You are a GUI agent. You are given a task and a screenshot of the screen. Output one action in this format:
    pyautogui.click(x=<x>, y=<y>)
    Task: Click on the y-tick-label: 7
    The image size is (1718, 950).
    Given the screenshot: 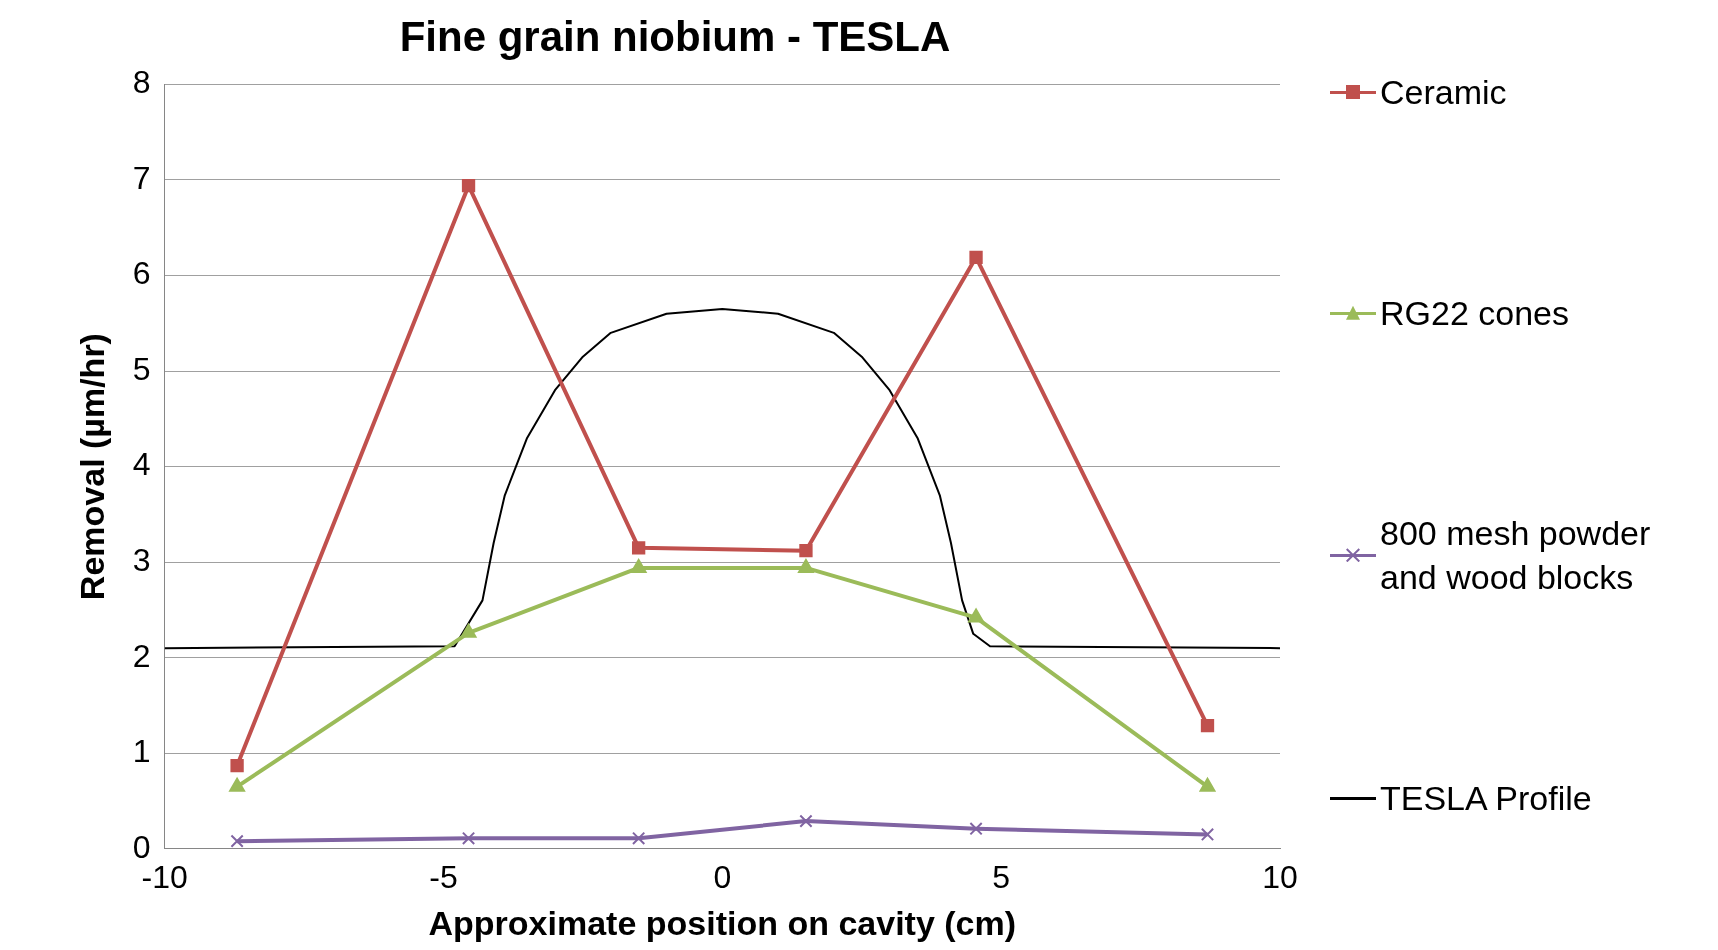 What is the action you would take?
    pyautogui.click(x=141, y=177)
    